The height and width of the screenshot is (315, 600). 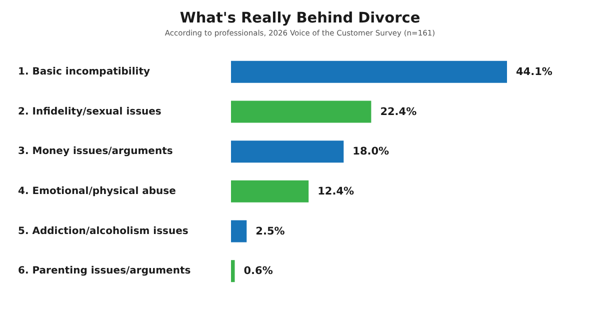 I want to click on data-label: 12.4%, so click(x=336, y=191).